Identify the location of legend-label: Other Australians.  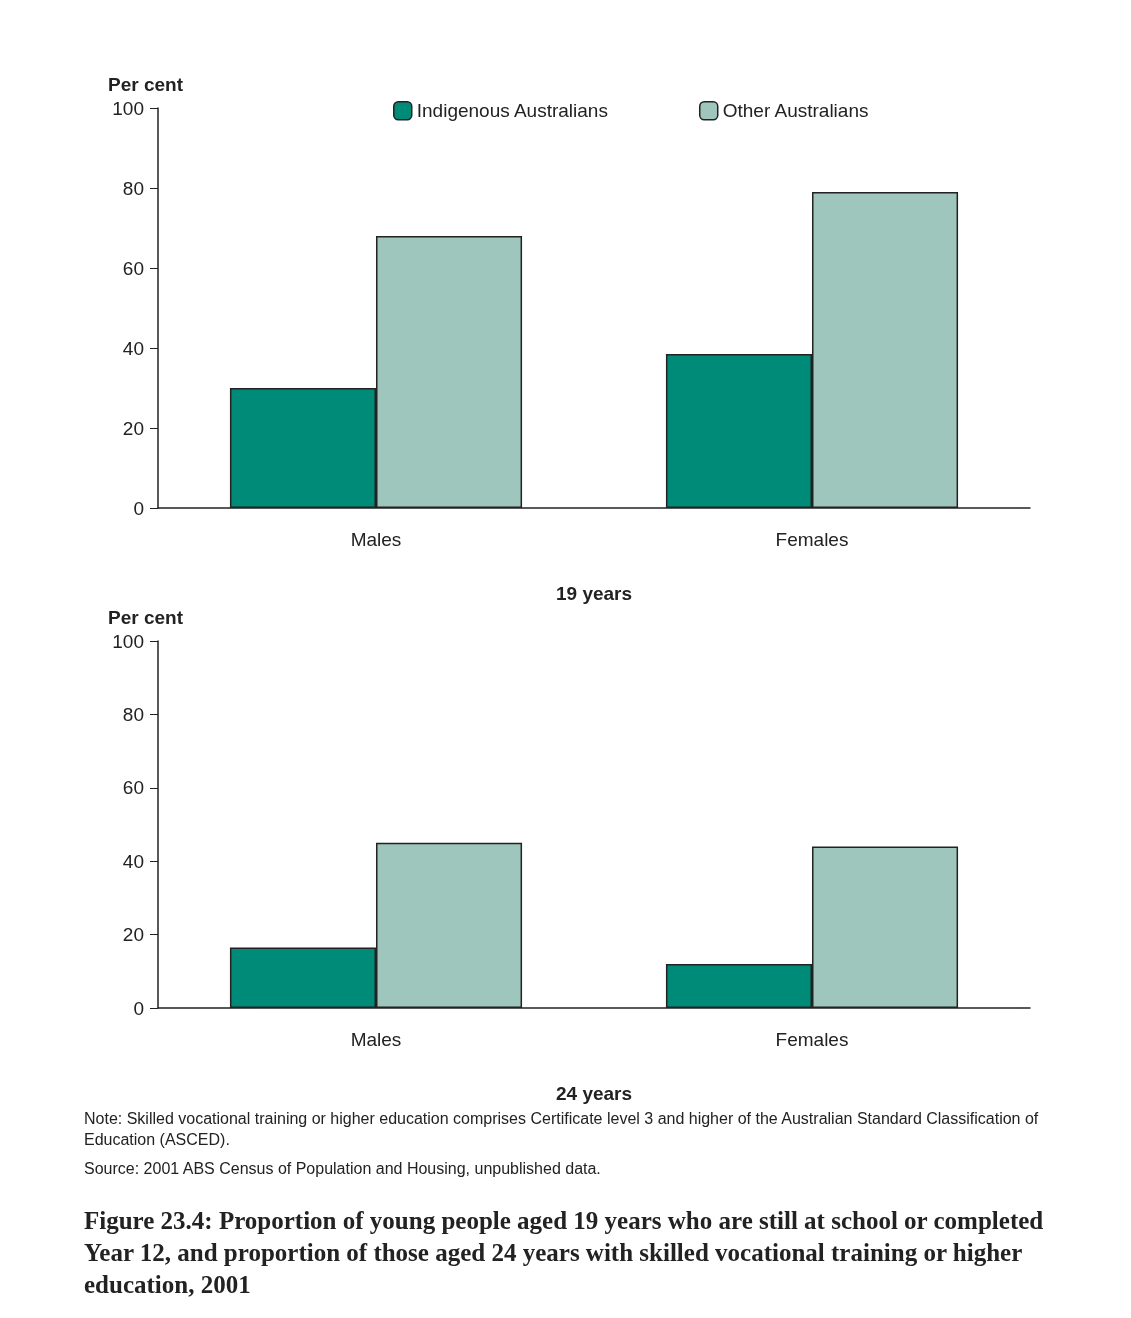
(795, 111).